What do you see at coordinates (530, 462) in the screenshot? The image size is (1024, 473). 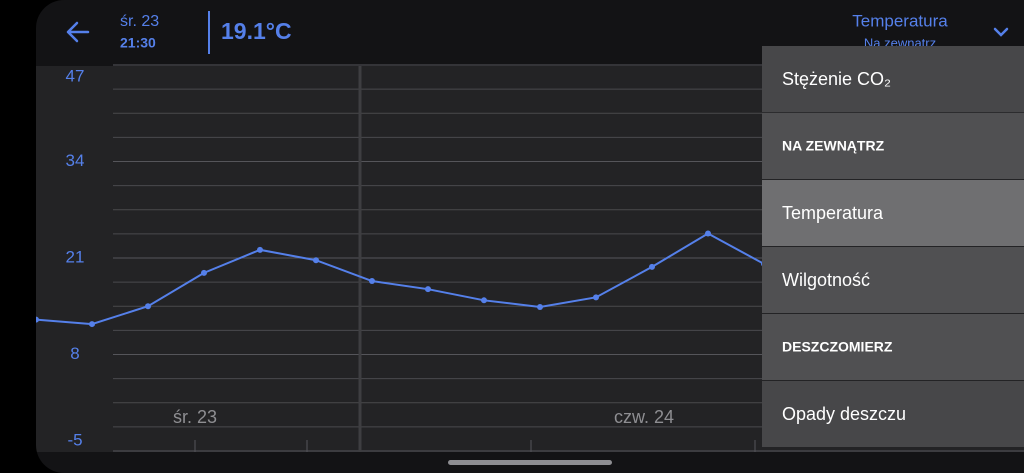 I see `home-indicator` at bounding box center [530, 462].